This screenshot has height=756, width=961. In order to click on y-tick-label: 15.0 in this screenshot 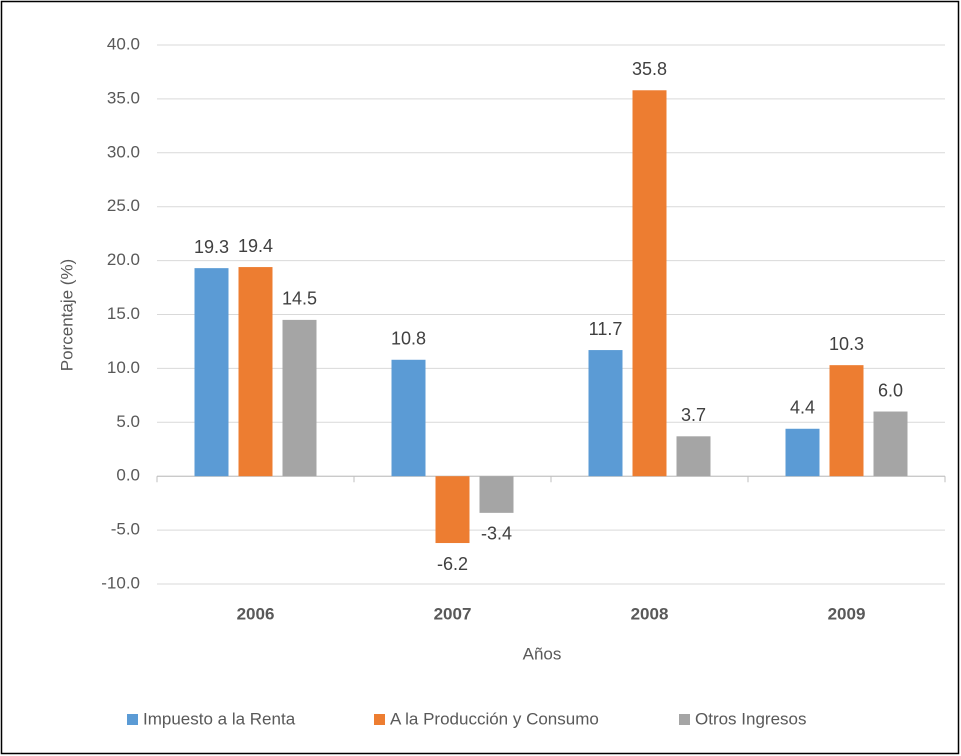, I will do `click(123, 313)`.